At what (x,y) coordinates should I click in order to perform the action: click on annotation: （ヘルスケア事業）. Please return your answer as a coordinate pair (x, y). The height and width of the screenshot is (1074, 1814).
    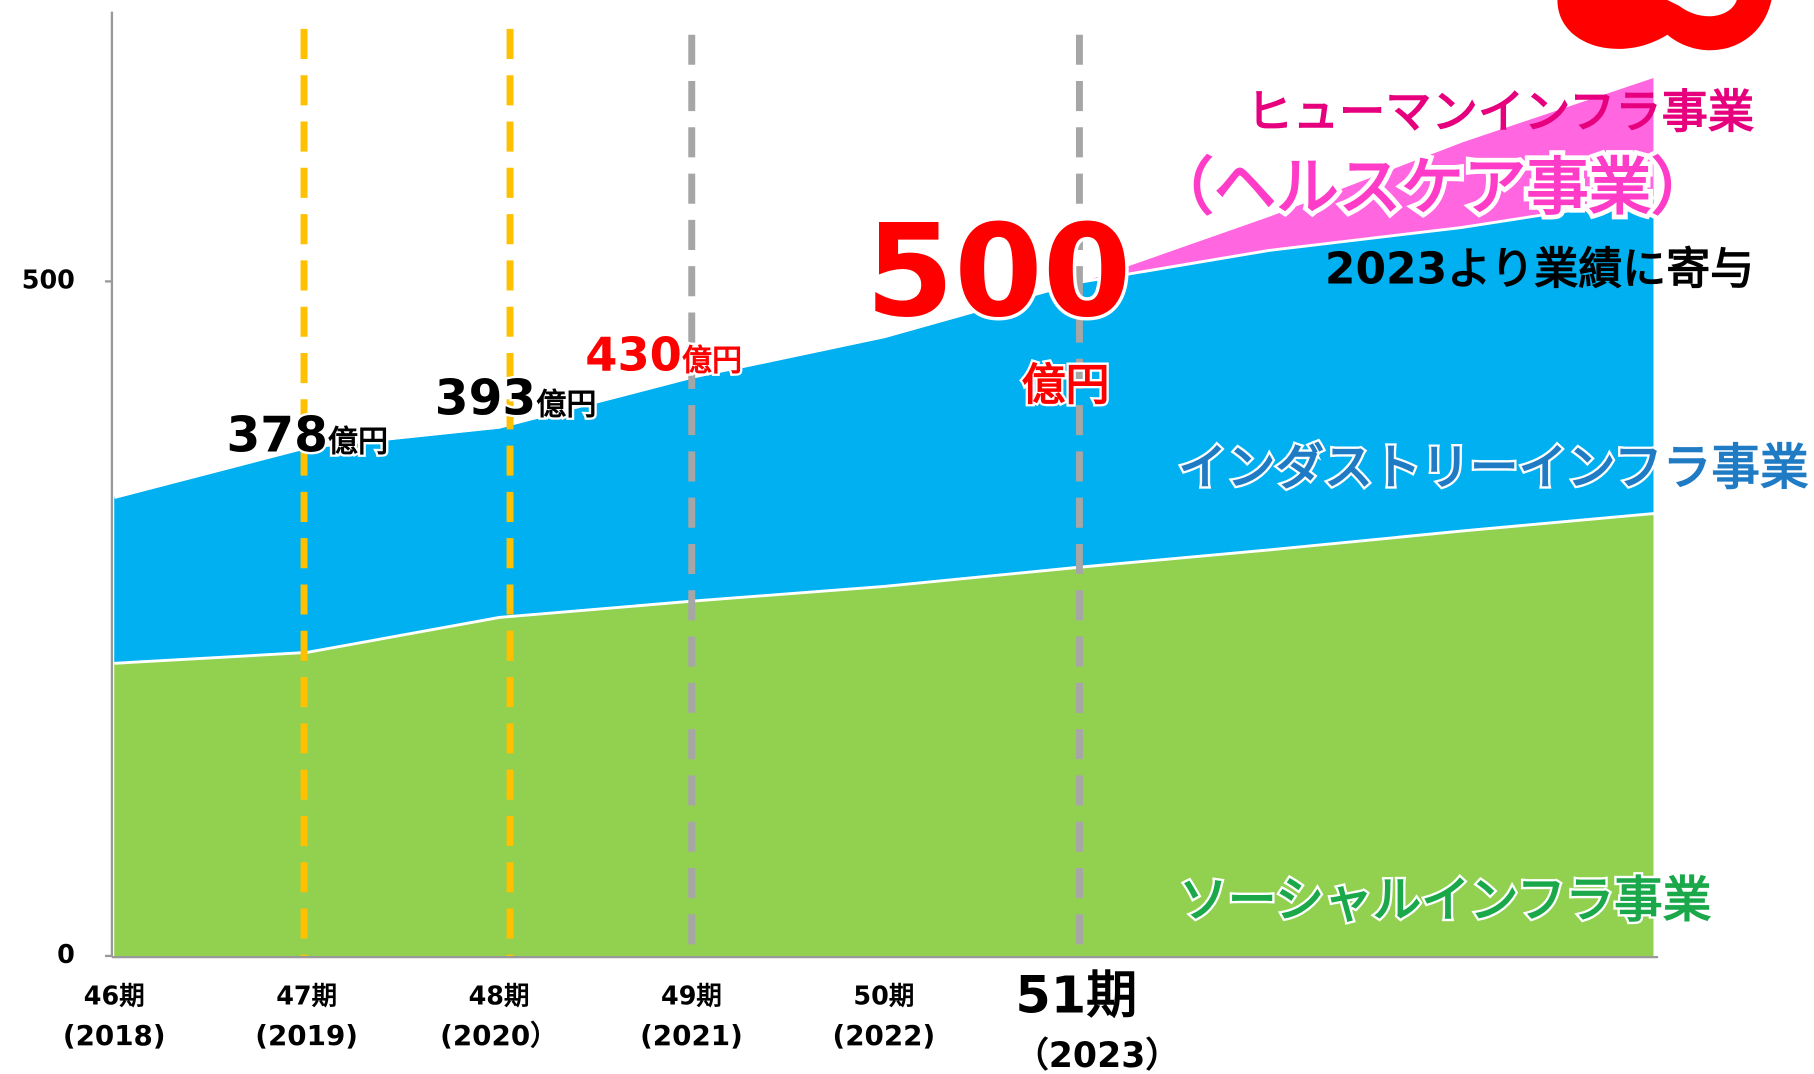
    Looking at the image, I should click on (1432, 186).